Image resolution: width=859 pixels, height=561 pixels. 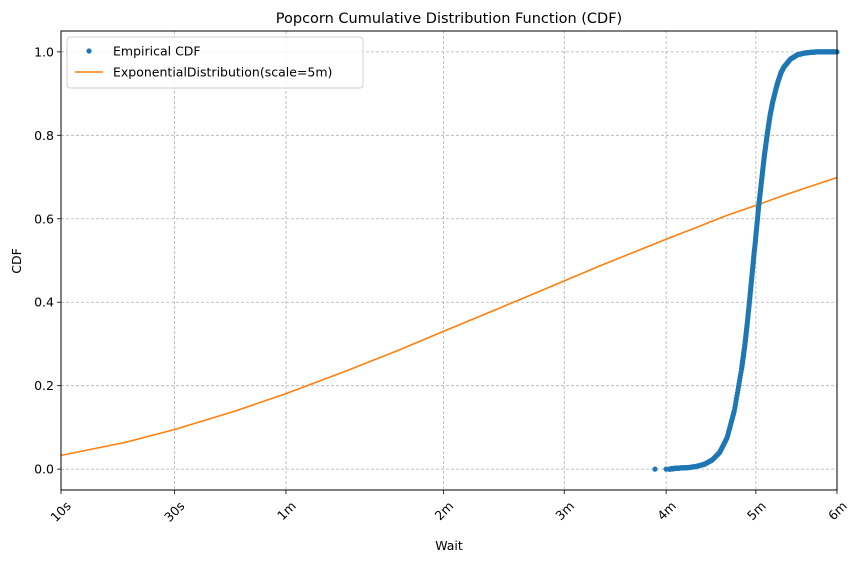 I want to click on empirical-cdf-point, so click(x=655, y=469).